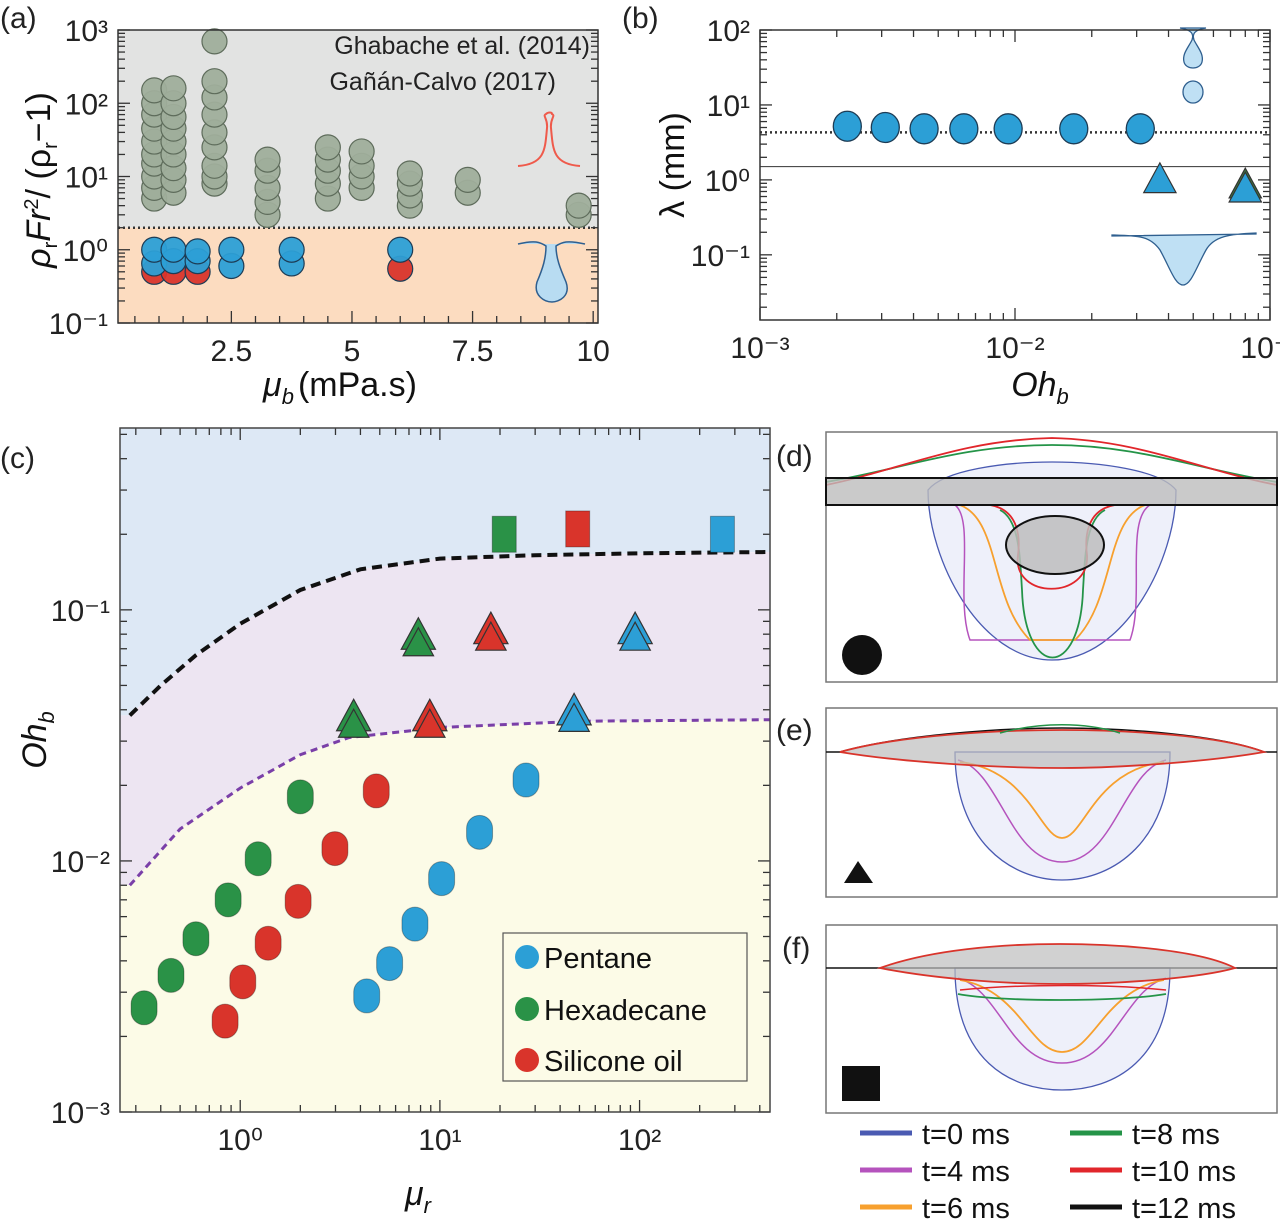  I want to click on panel-f-contours, so click(1051, 1019).